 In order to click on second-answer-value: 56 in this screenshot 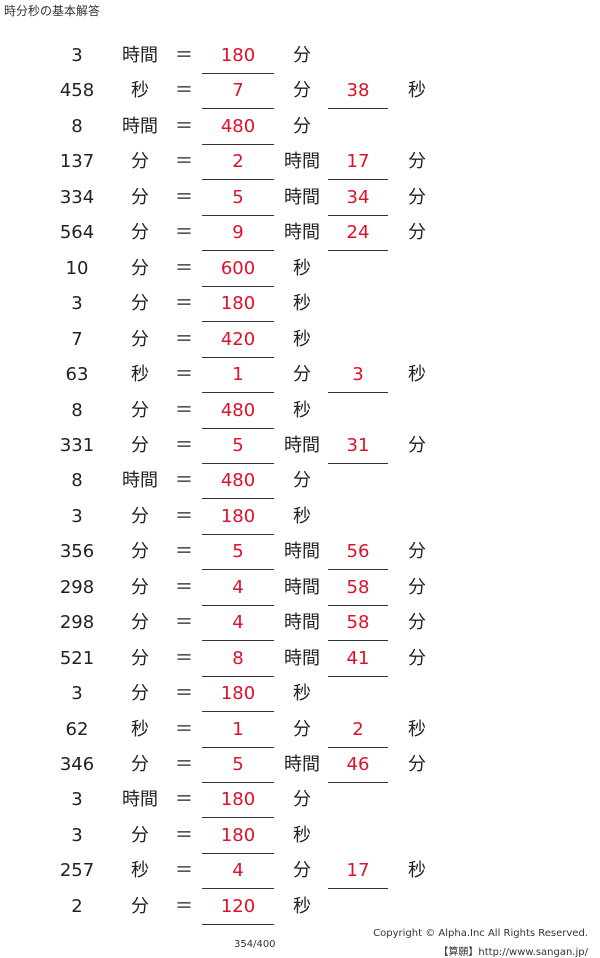, I will do `click(358, 552)`.